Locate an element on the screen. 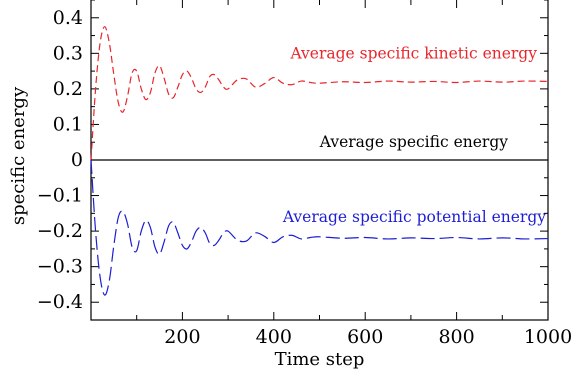  y-axis-title: specific energy is located at coordinates (18, 155).